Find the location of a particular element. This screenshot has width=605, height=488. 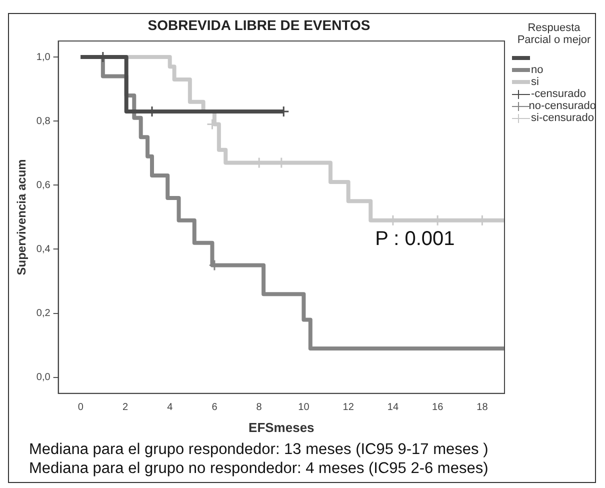

y-tick-label: 0,2 is located at coordinates (43, 314).